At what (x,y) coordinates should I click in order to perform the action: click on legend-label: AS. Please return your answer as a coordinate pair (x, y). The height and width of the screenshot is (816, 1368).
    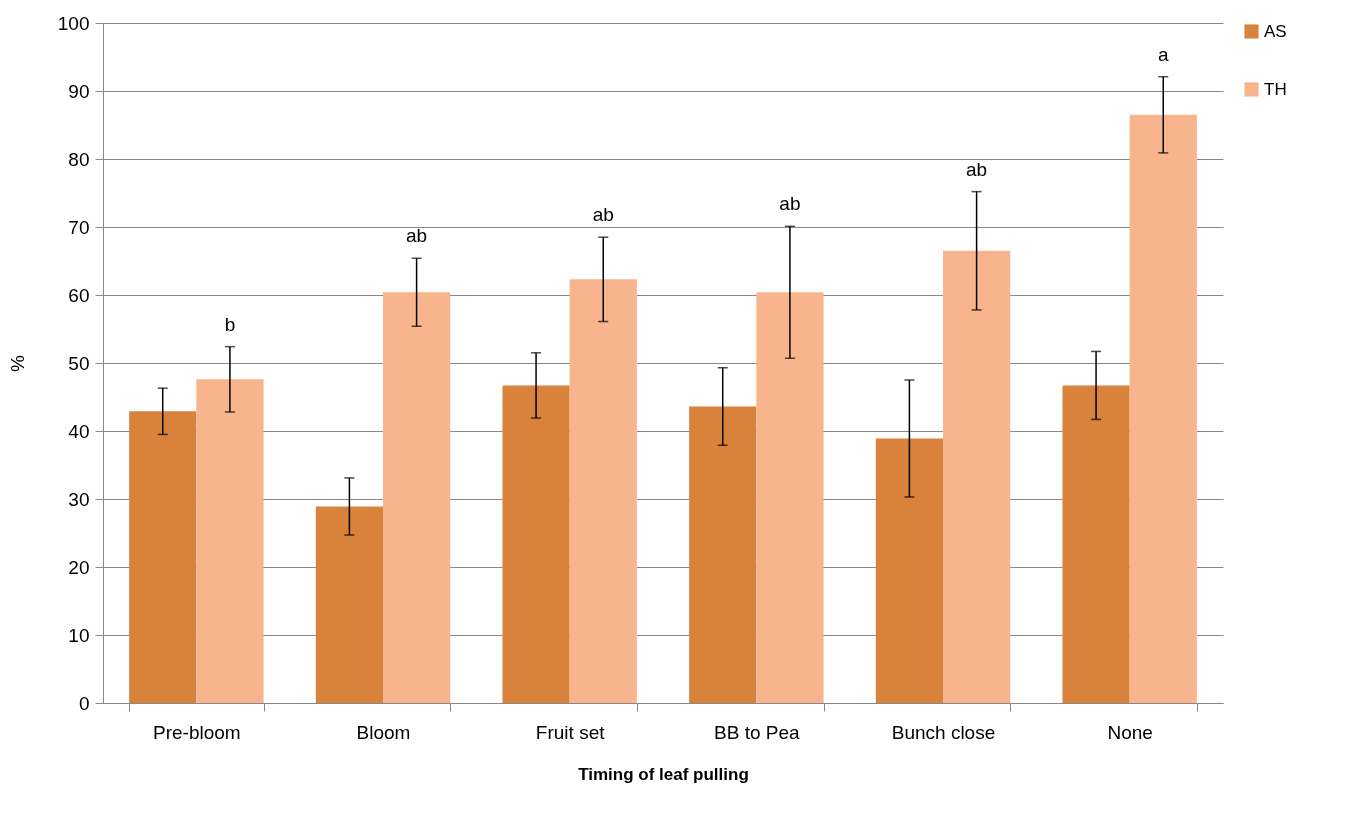
    Looking at the image, I should click on (1275, 31).